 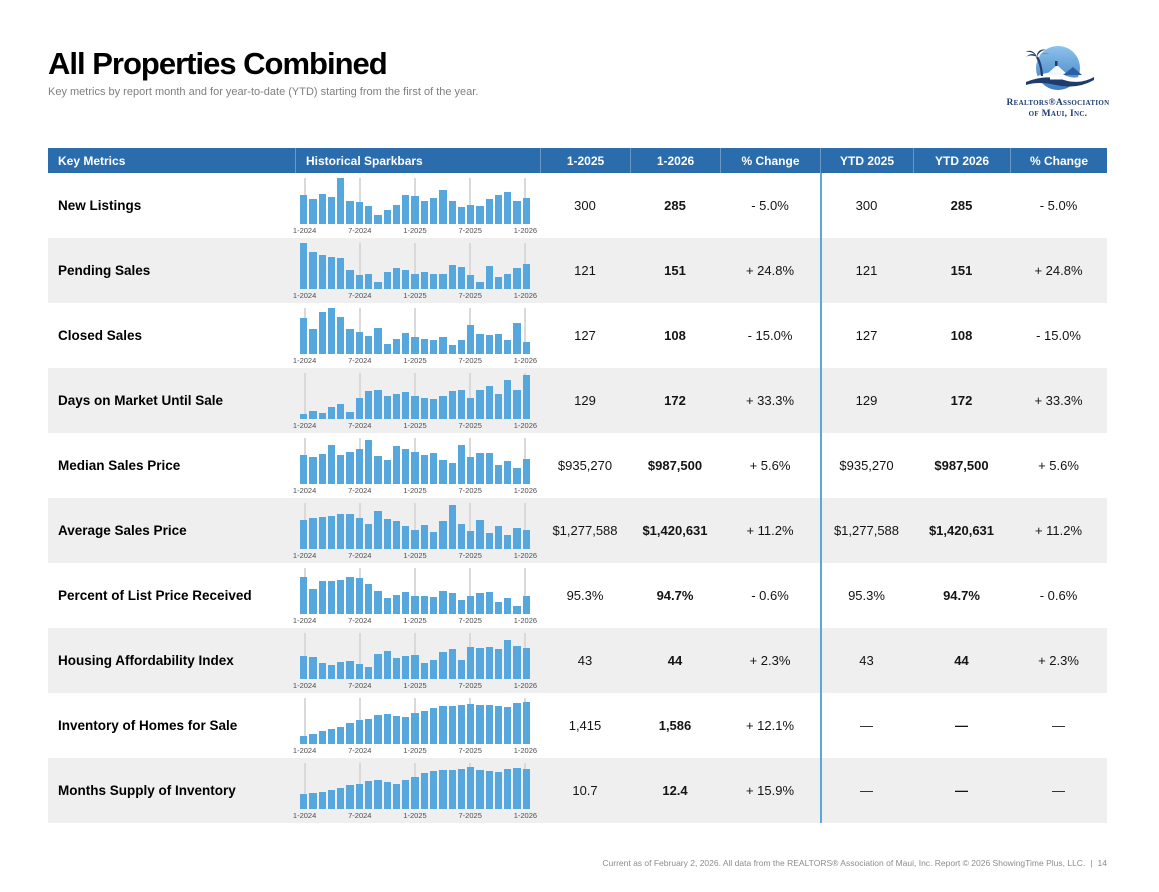 What do you see at coordinates (961, 400) in the screenshot?
I see `value-ytd-2026: 172` at bounding box center [961, 400].